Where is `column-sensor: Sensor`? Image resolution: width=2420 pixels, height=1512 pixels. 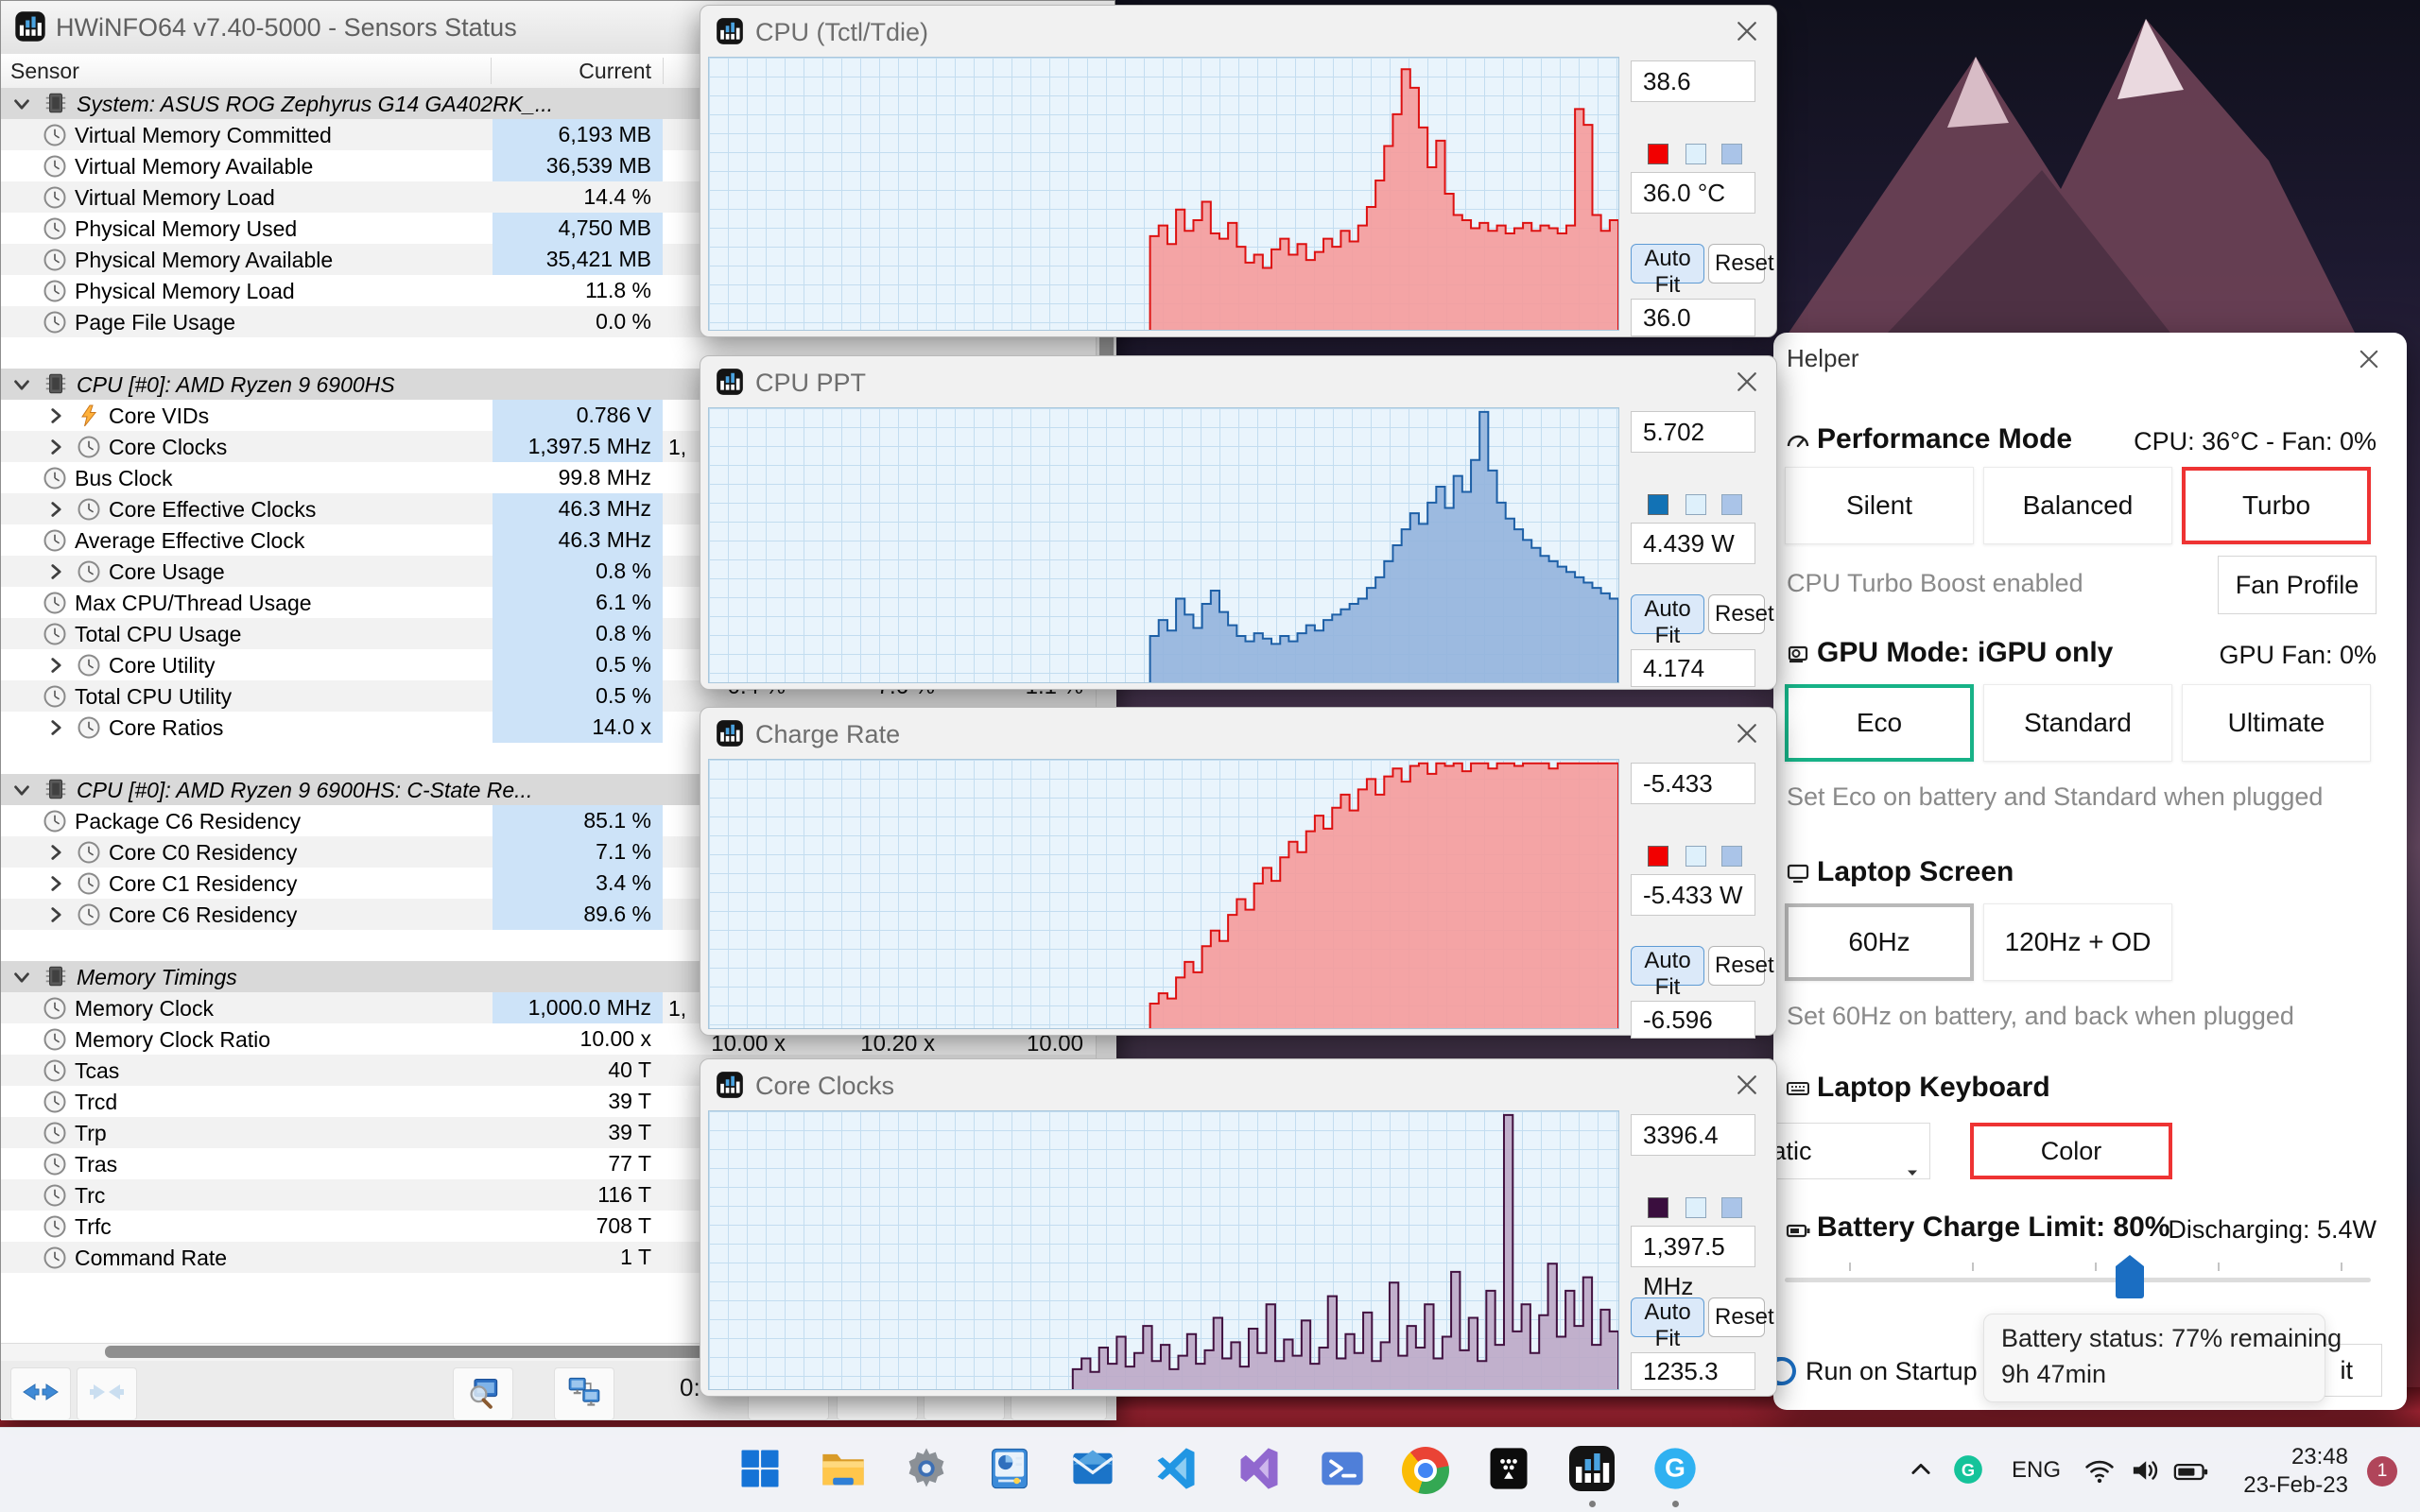
column-sensor: Sensor is located at coordinates (44, 71).